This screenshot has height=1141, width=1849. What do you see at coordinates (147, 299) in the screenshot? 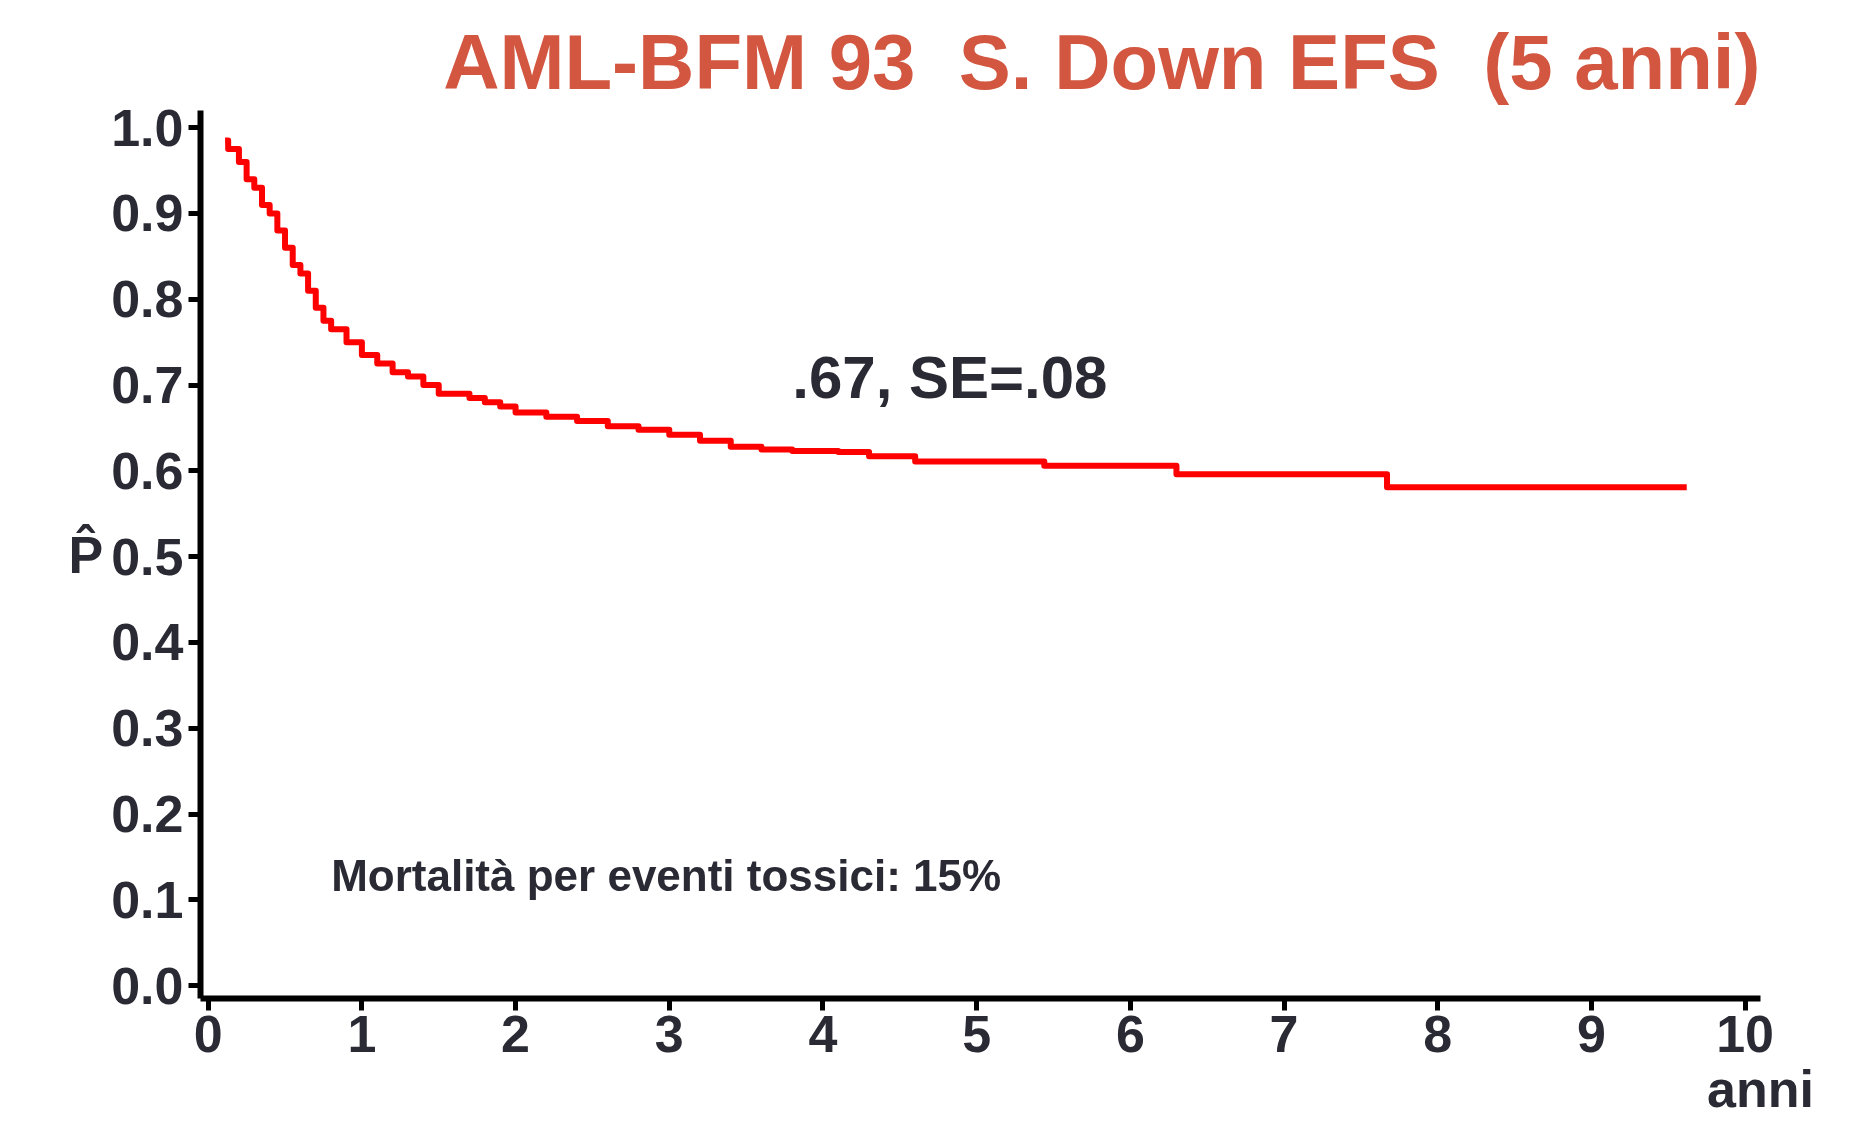
I see `y-tick-label: 0.8` at bounding box center [147, 299].